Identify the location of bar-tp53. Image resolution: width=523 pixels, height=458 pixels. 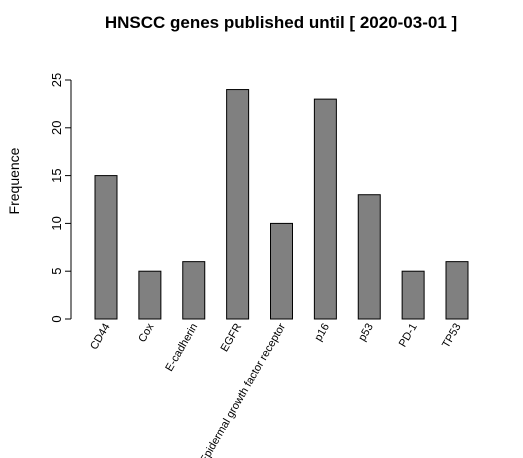
(457, 290).